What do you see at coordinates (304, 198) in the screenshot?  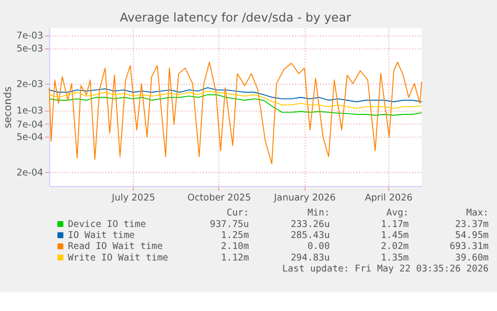 I see `x-tick-label: January 2026` at bounding box center [304, 198].